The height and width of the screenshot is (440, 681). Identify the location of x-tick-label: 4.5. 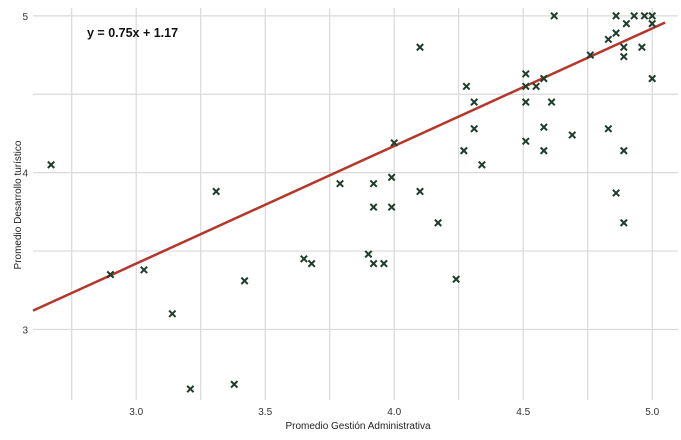
(523, 412).